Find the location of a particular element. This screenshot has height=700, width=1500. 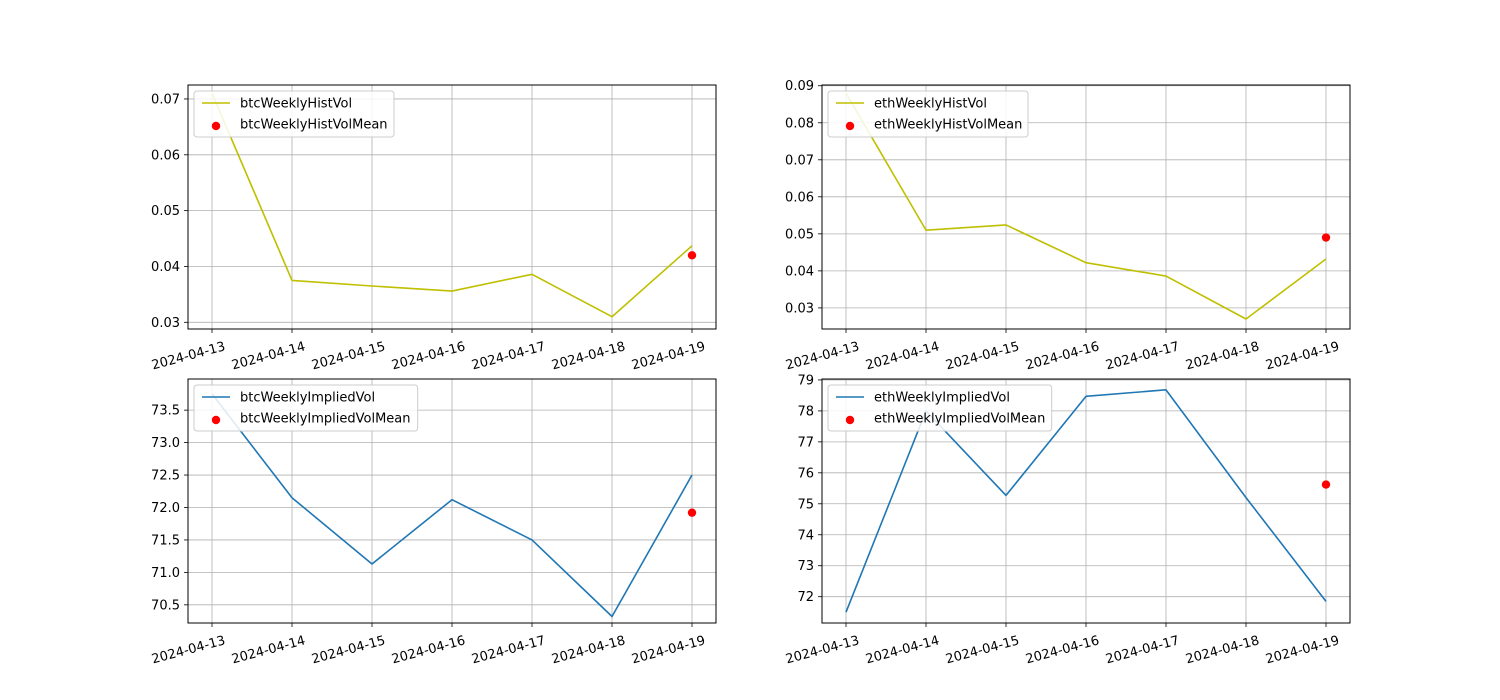

y-tick-label: 73.0 is located at coordinates (165, 443).